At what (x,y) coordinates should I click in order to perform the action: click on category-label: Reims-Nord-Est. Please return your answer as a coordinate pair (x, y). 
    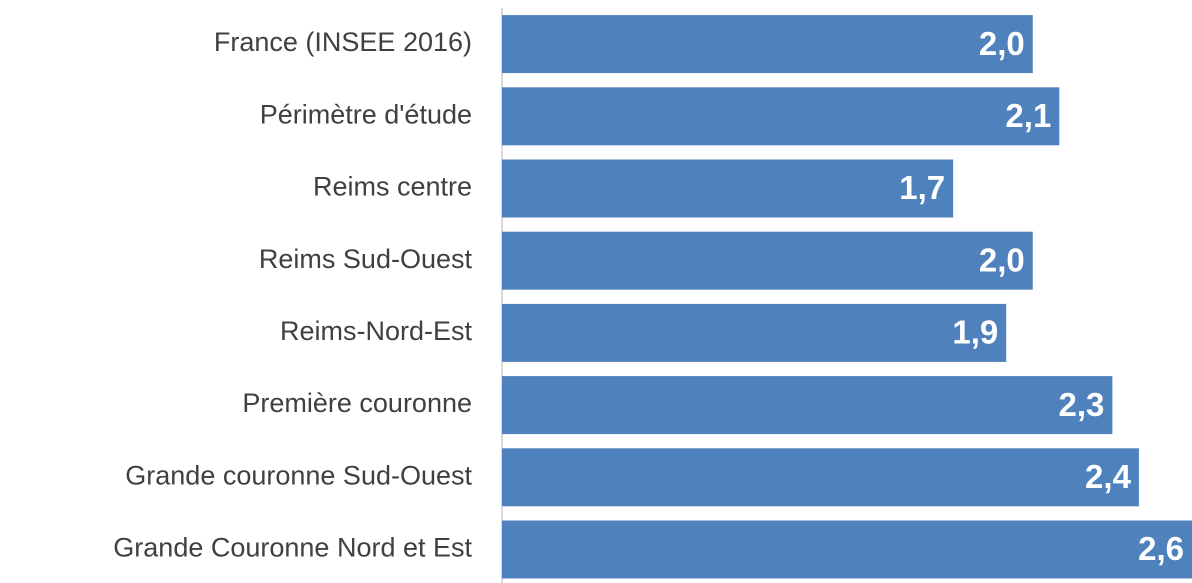
    Looking at the image, I should click on (376, 331).